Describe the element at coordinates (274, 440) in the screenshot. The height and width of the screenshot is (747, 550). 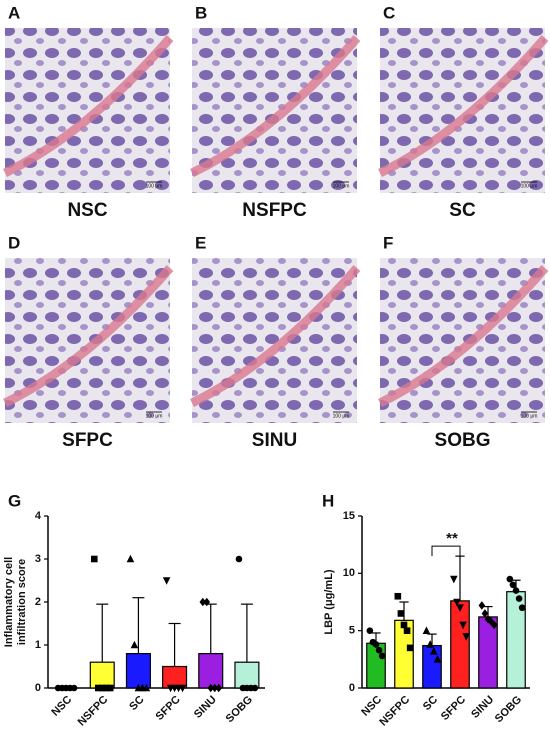
I see `panel-caption: SINU` at that location.